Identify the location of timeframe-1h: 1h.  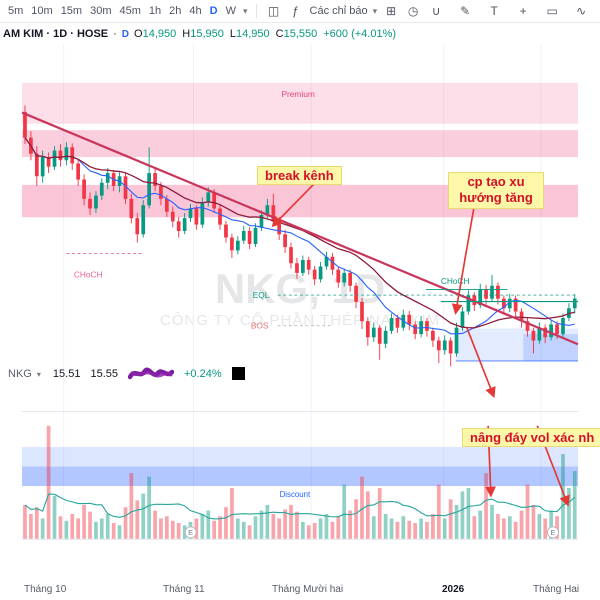
(155, 11).